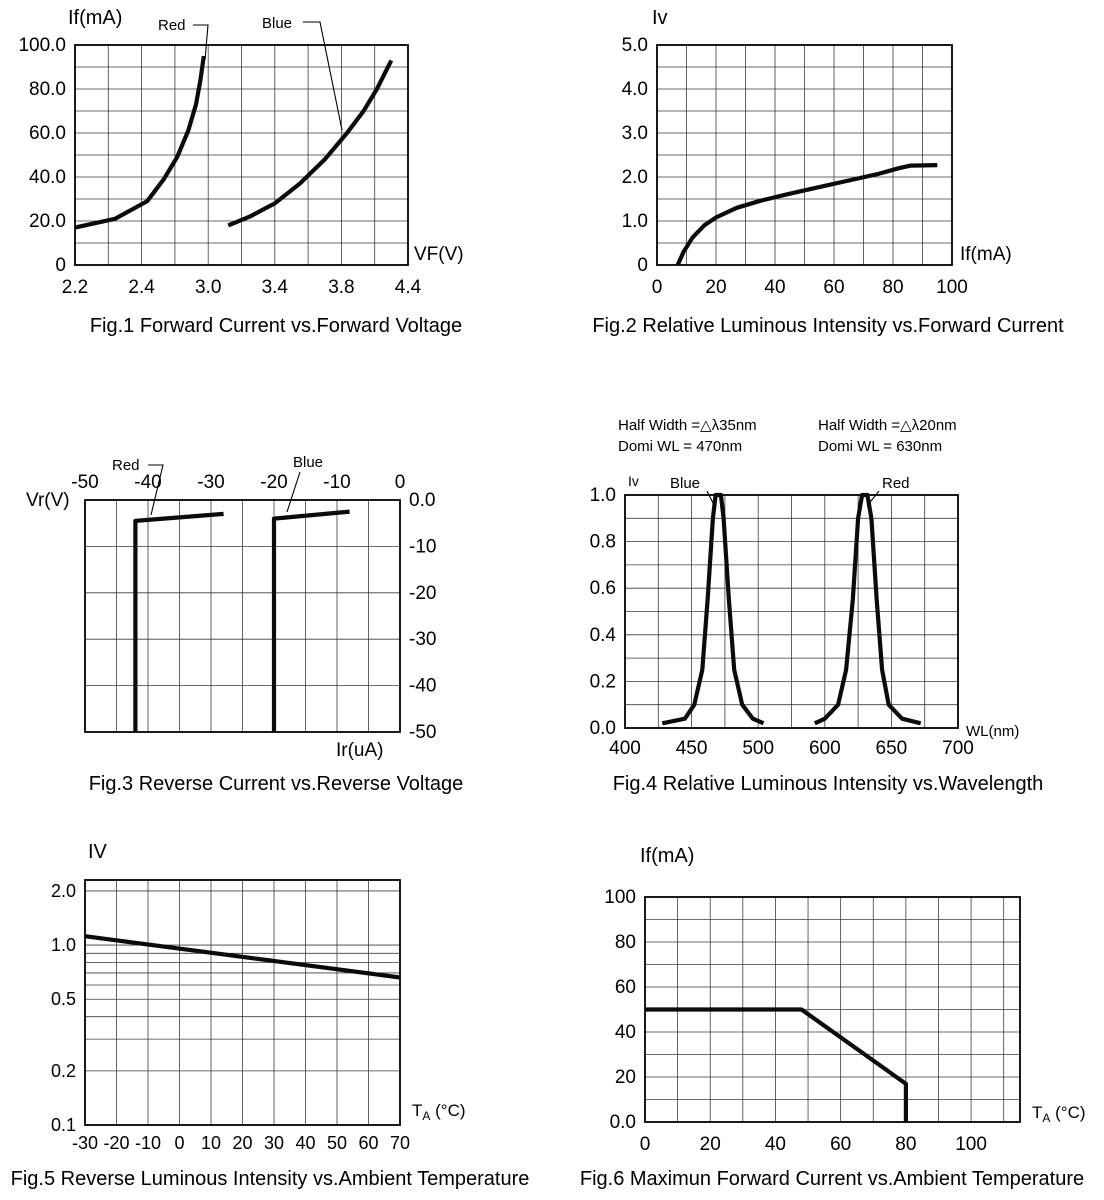 This screenshot has width=1104, height=1200. Describe the element at coordinates (47, 89) in the screenshot. I see `fig1-ytick: 80.0` at that location.